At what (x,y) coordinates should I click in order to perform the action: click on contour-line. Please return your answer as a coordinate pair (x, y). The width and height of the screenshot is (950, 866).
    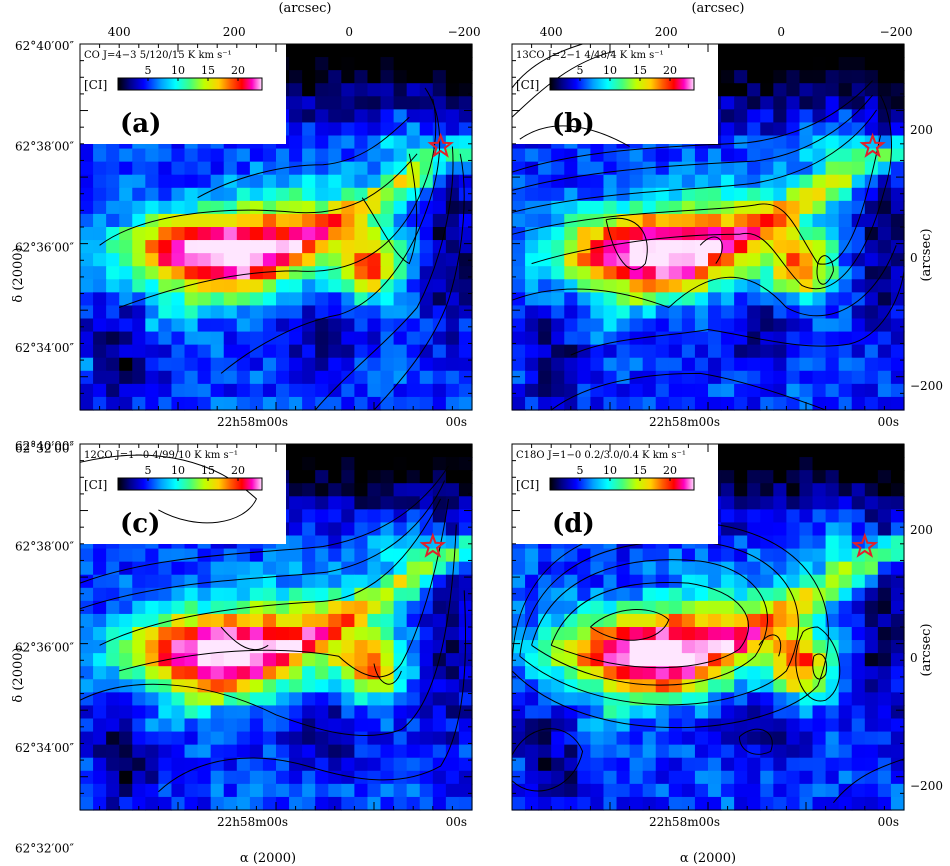
    Looking at the image, I should click on (547, 66).